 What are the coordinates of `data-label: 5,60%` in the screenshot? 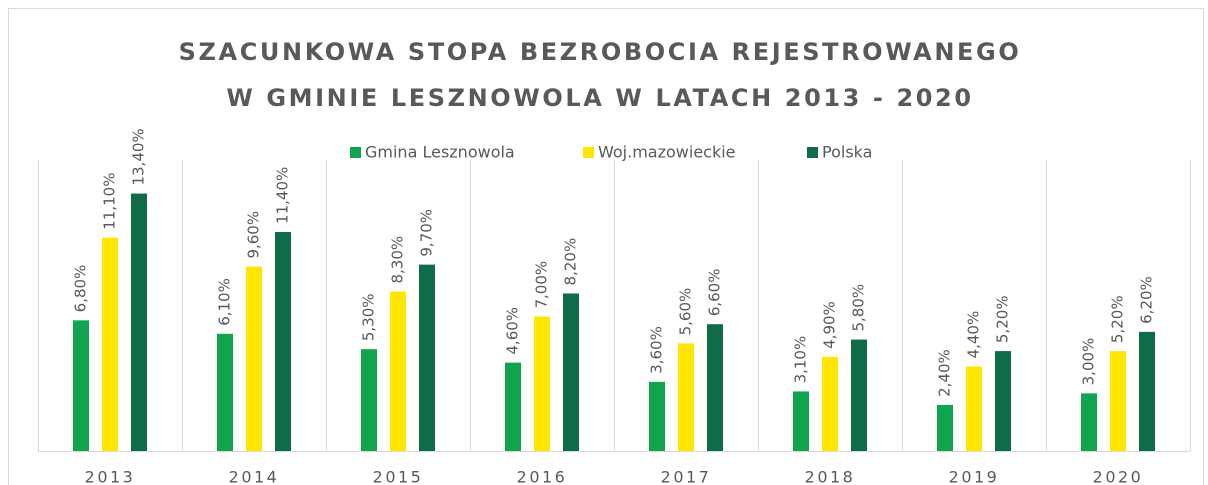 It's located at (686, 312).